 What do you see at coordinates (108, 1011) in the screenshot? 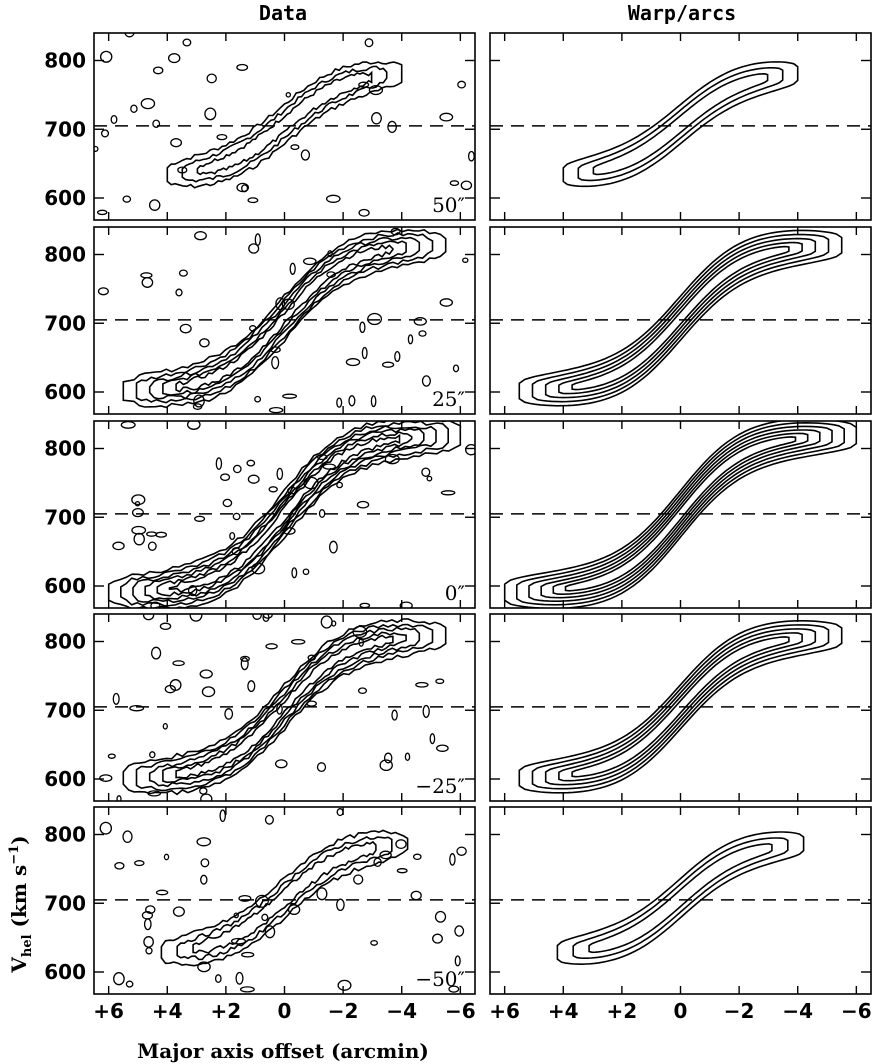
I see `x-tick-label: +6` at bounding box center [108, 1011].